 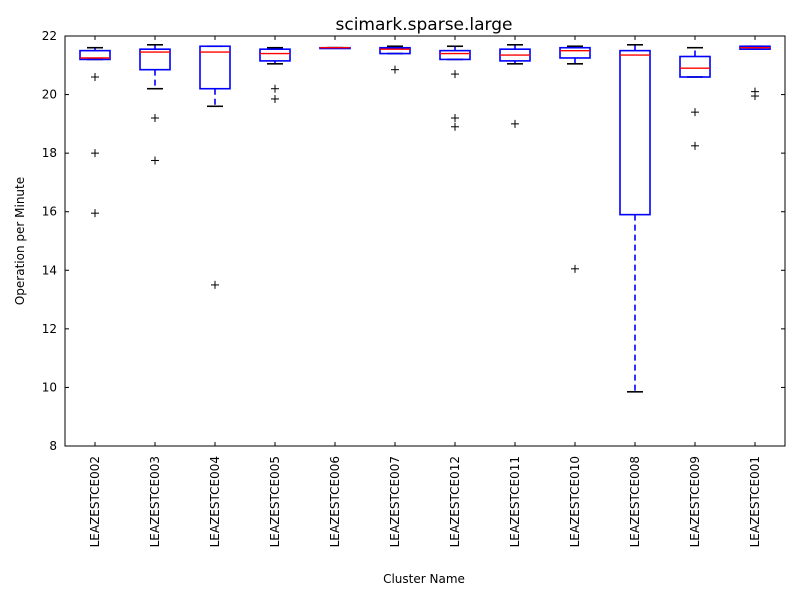 What do you see at coordinates (424, 25) in the screenshot?
I see `chart-title: scimark.sparse.large` at bounding box center [424, 25].